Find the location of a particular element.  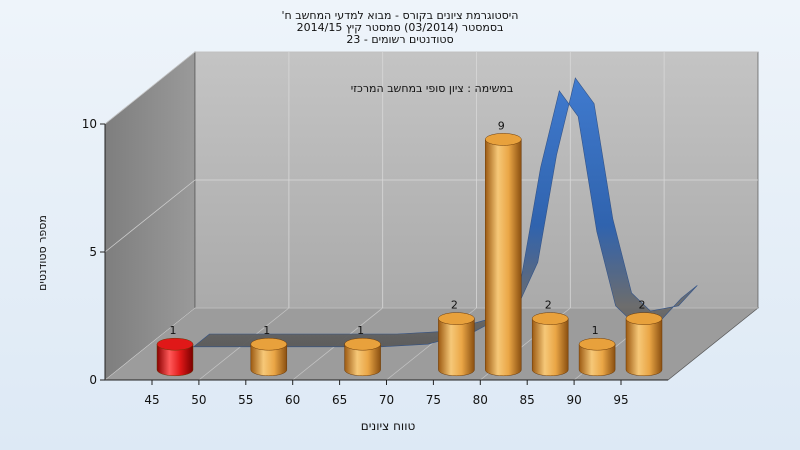

bar-value-label-95: 2 is located at coordinates (642, 305).